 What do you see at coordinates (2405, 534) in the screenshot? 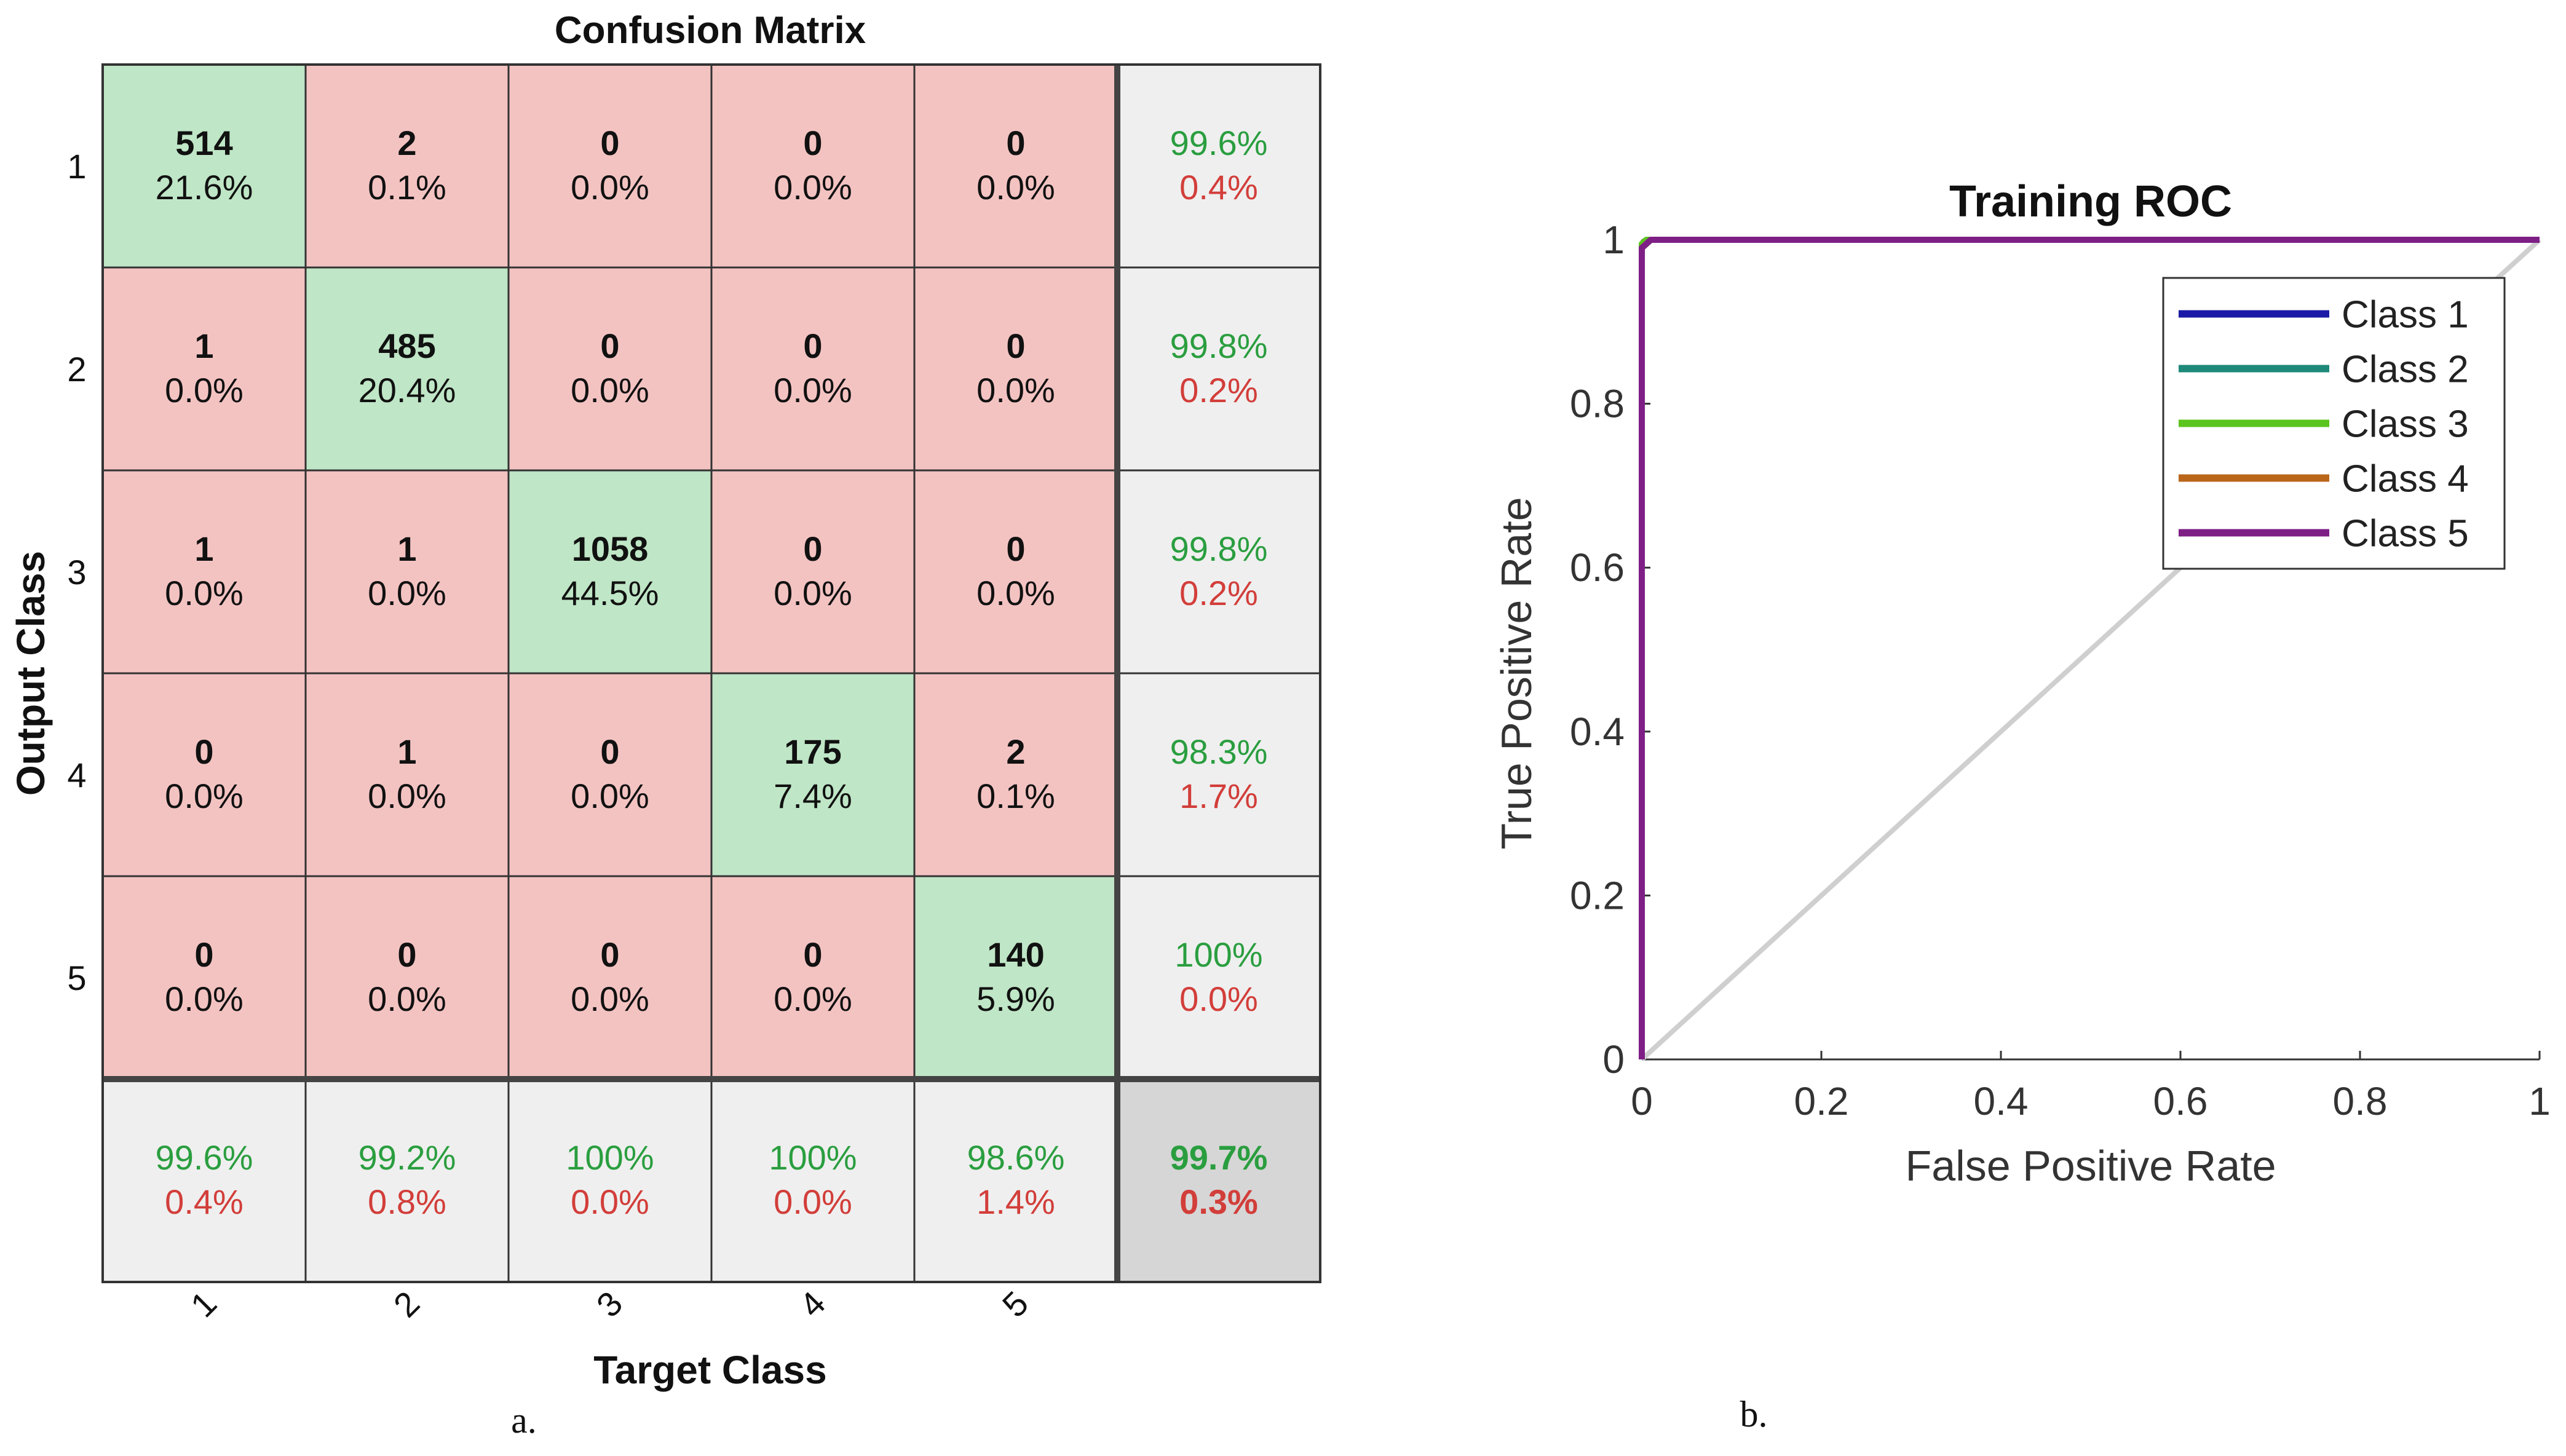
I see `roc-legend-label: Class 5` at bounding box center [2405, 534].